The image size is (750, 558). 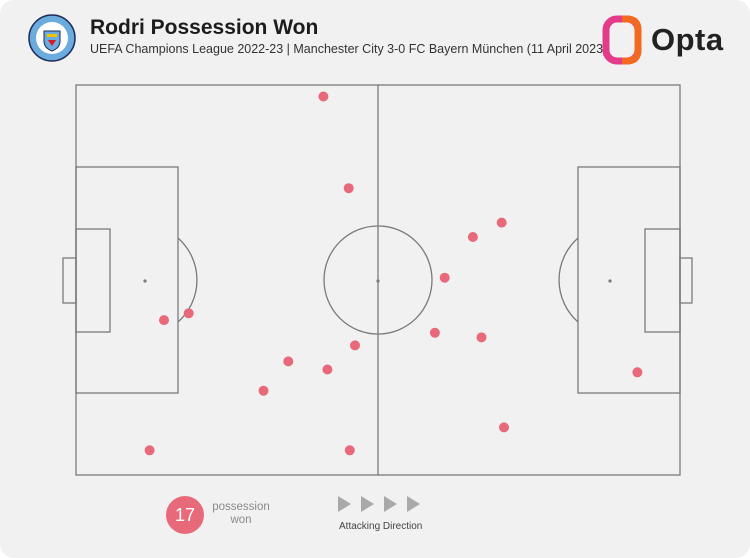 What do you see at coordinates (69, 280) in the screenshot?
I see `left-goal` at bounding box center [69, 280].